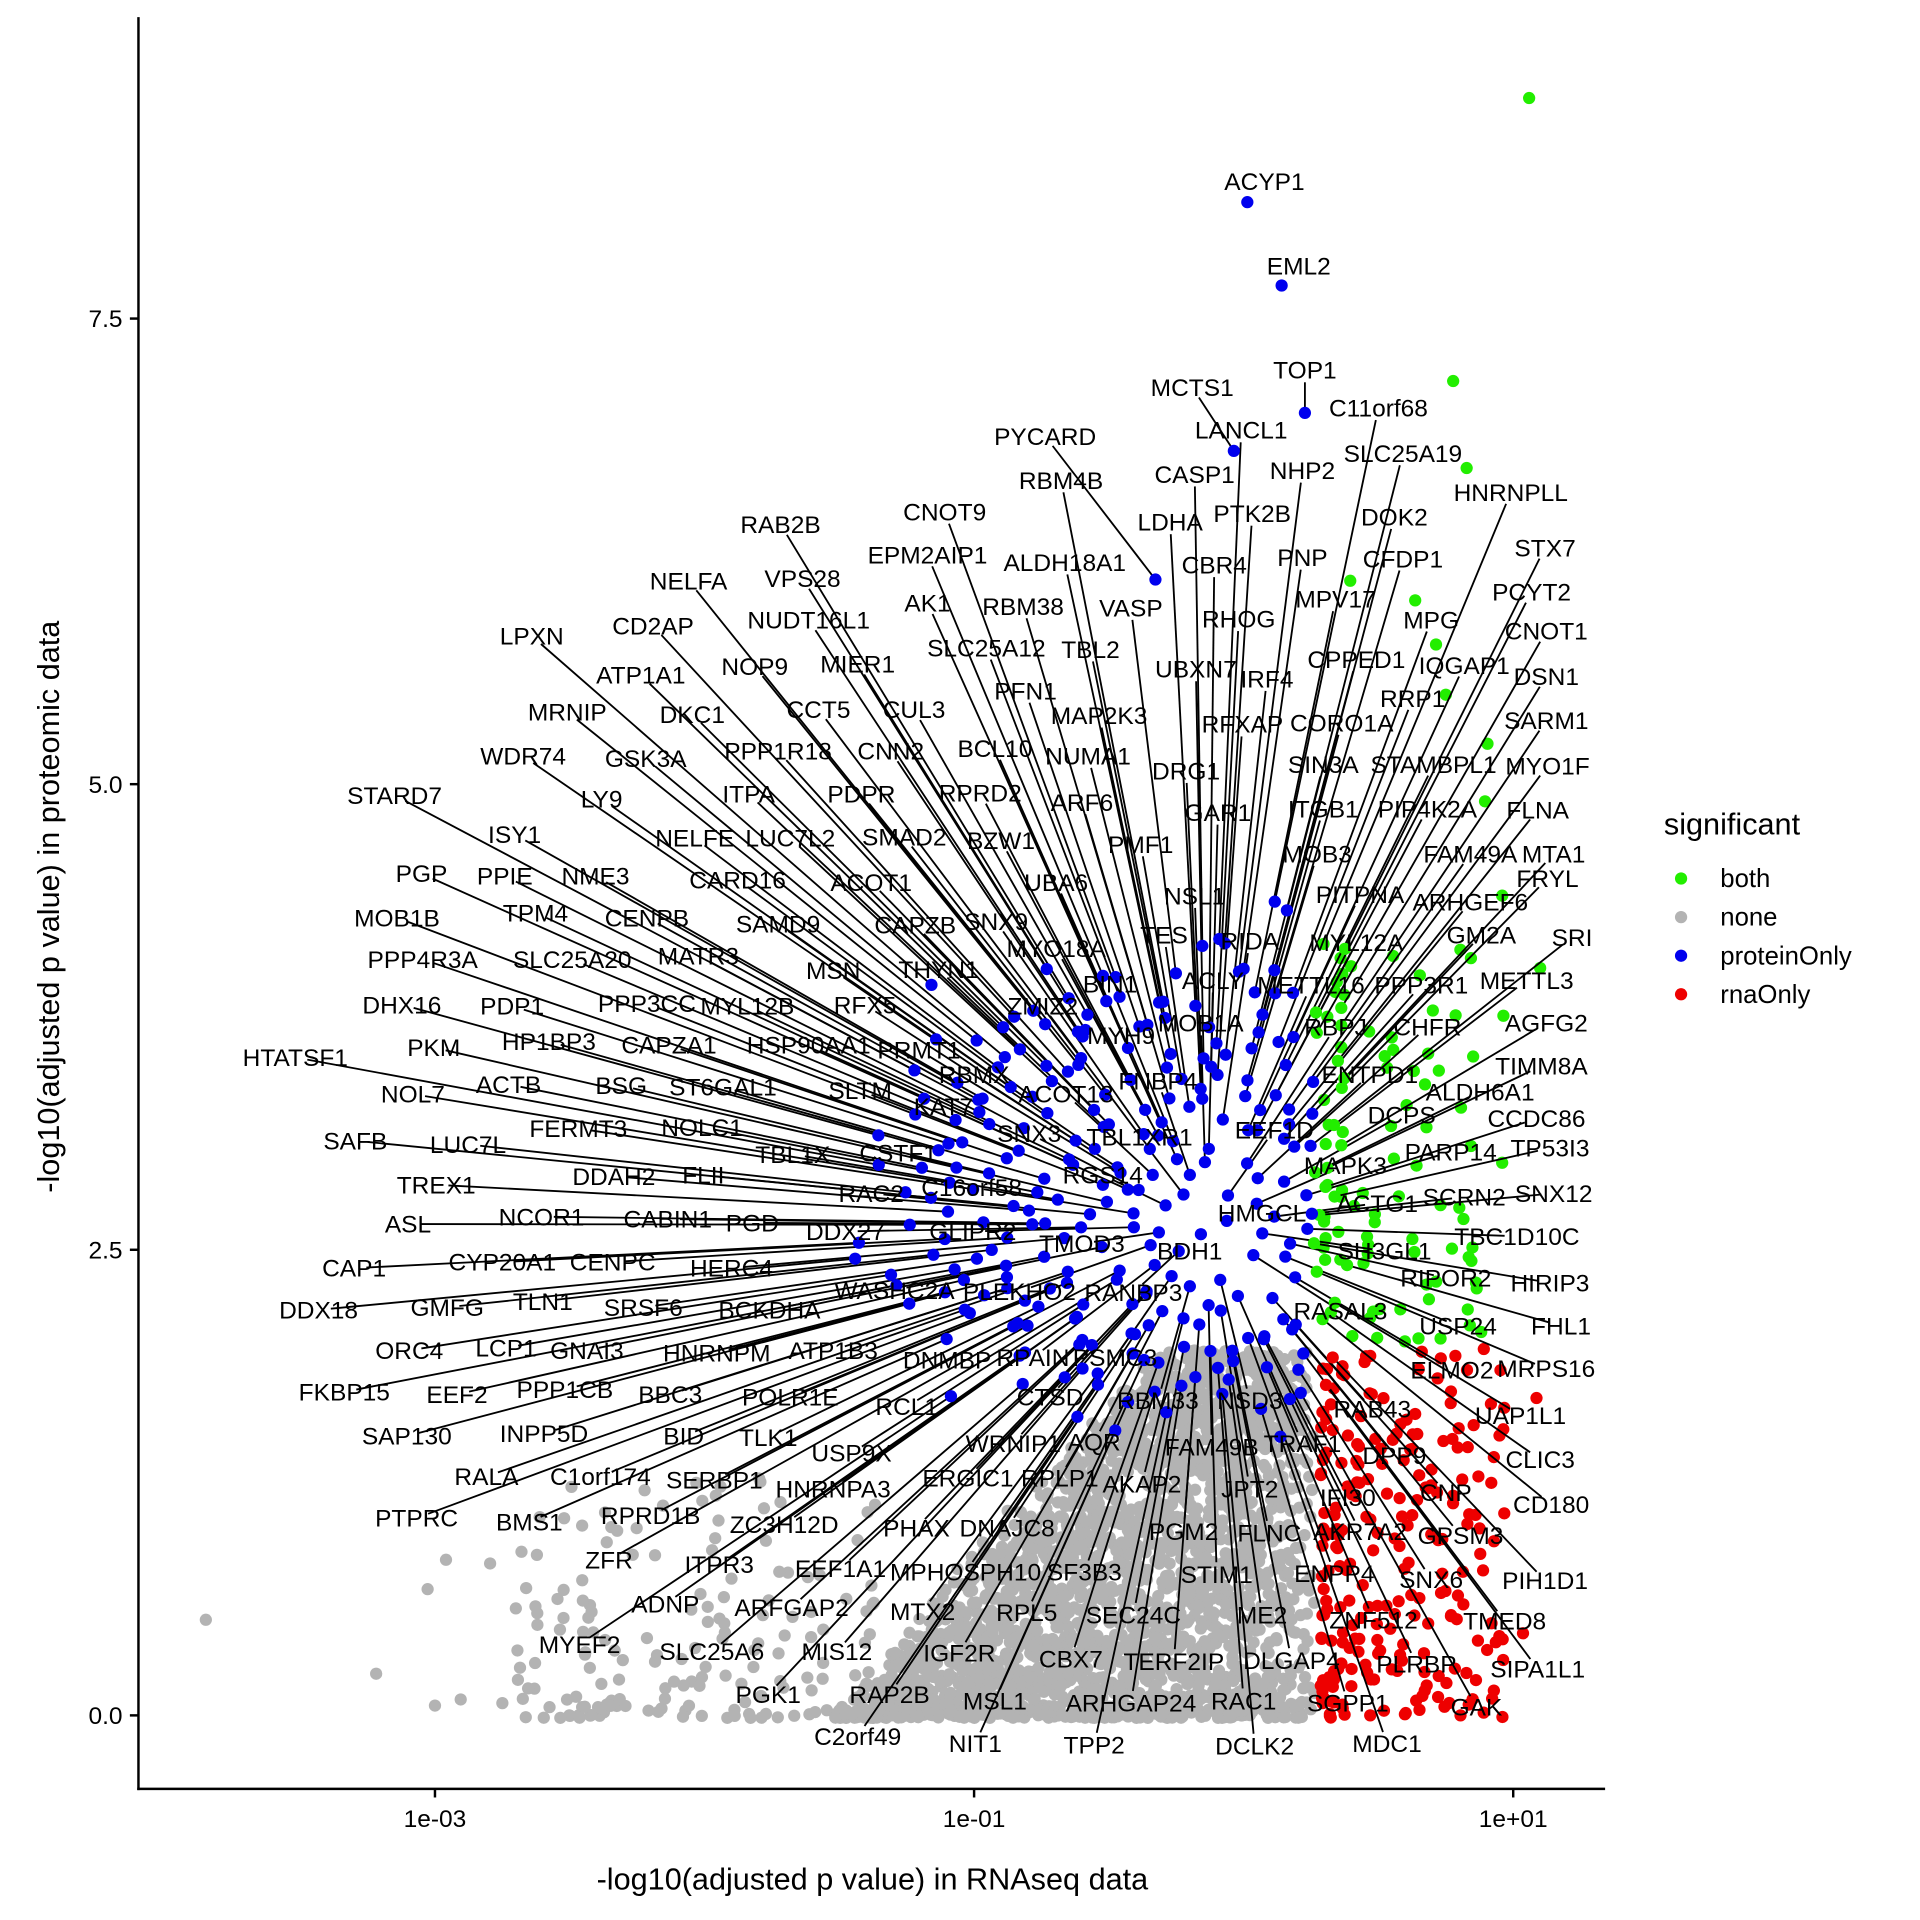  Describe the element at coordinates (422, 874) in the screenshot. I see `gene-label: PGP` at that location.